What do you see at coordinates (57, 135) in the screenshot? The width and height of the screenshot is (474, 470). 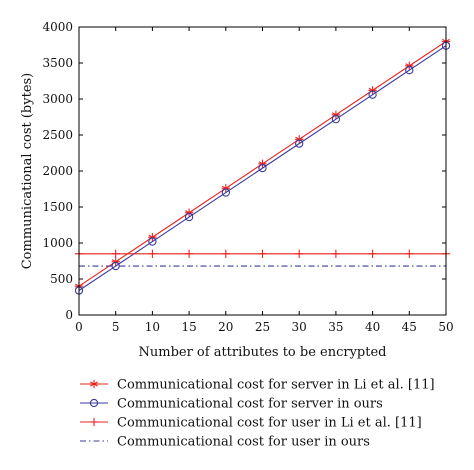 I see `y-tick-label: 2500` at bounding box center [57, 135].